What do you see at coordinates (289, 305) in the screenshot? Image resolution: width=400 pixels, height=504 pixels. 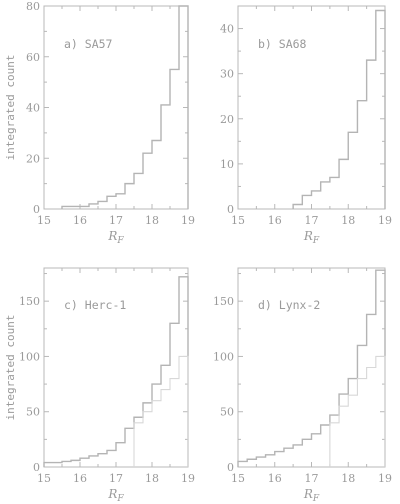 I see `panel-label: d) Lynx-2` at bounding box center [289, 305].